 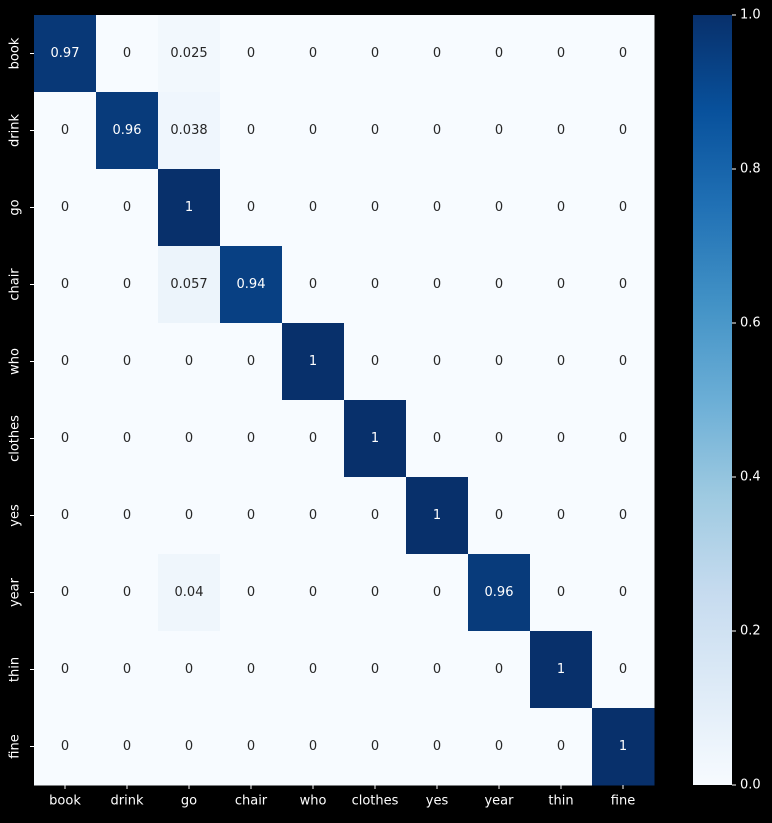 What do you see at coordinates (437, 801) in the screenshot?
I see `x-tick-label: yes` at bounding box center [437, 801].